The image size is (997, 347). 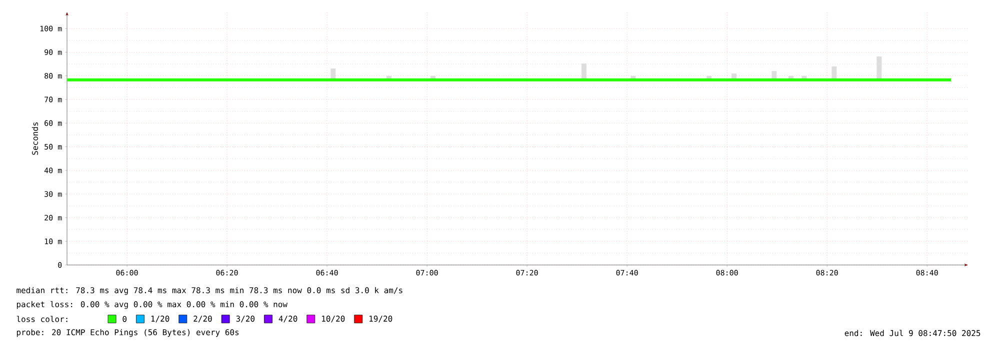 What do you see at coordinates (209, 291) in the screenshot?
I see `text: median rtt: 78.3 ms avg 78.4 ms max 78.3 ms min 78.3 ms now 0.0 ms sd 3.0 k am/s` at bounding box center [209, 291].